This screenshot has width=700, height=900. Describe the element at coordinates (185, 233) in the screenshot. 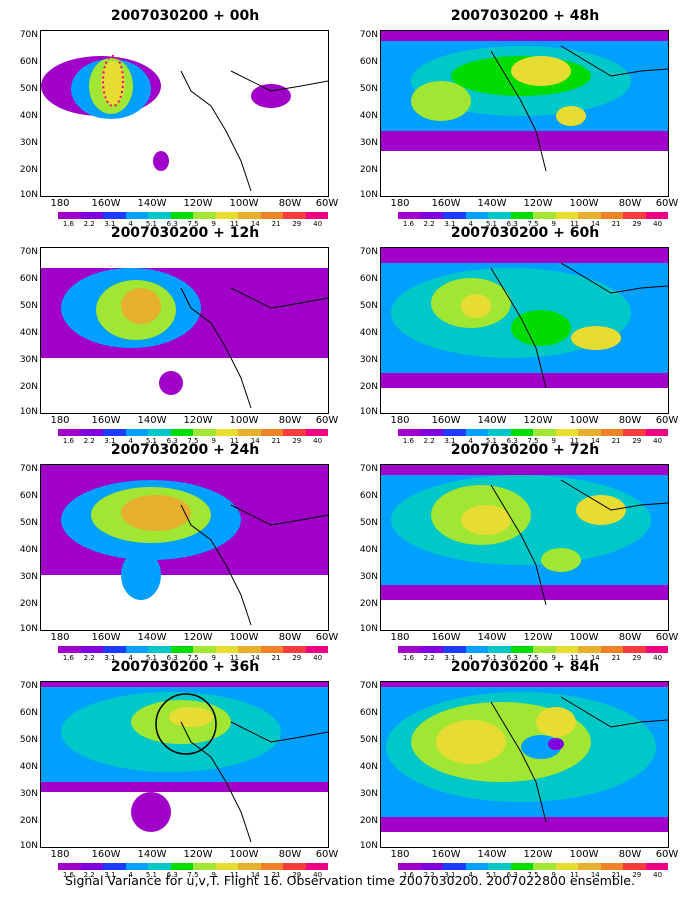

I see `panel-title: 2007030200 + 12h` at that location.